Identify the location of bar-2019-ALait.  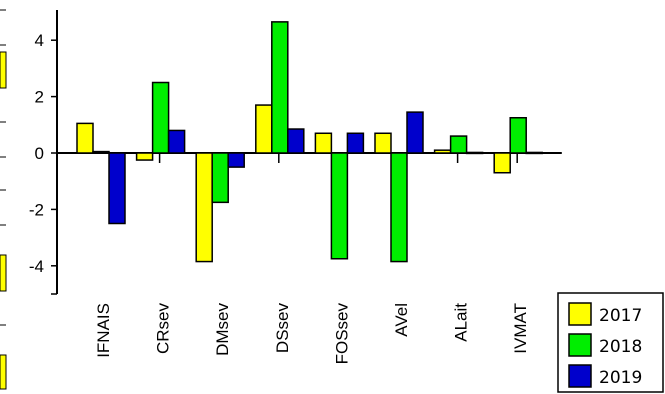
(474, 153).